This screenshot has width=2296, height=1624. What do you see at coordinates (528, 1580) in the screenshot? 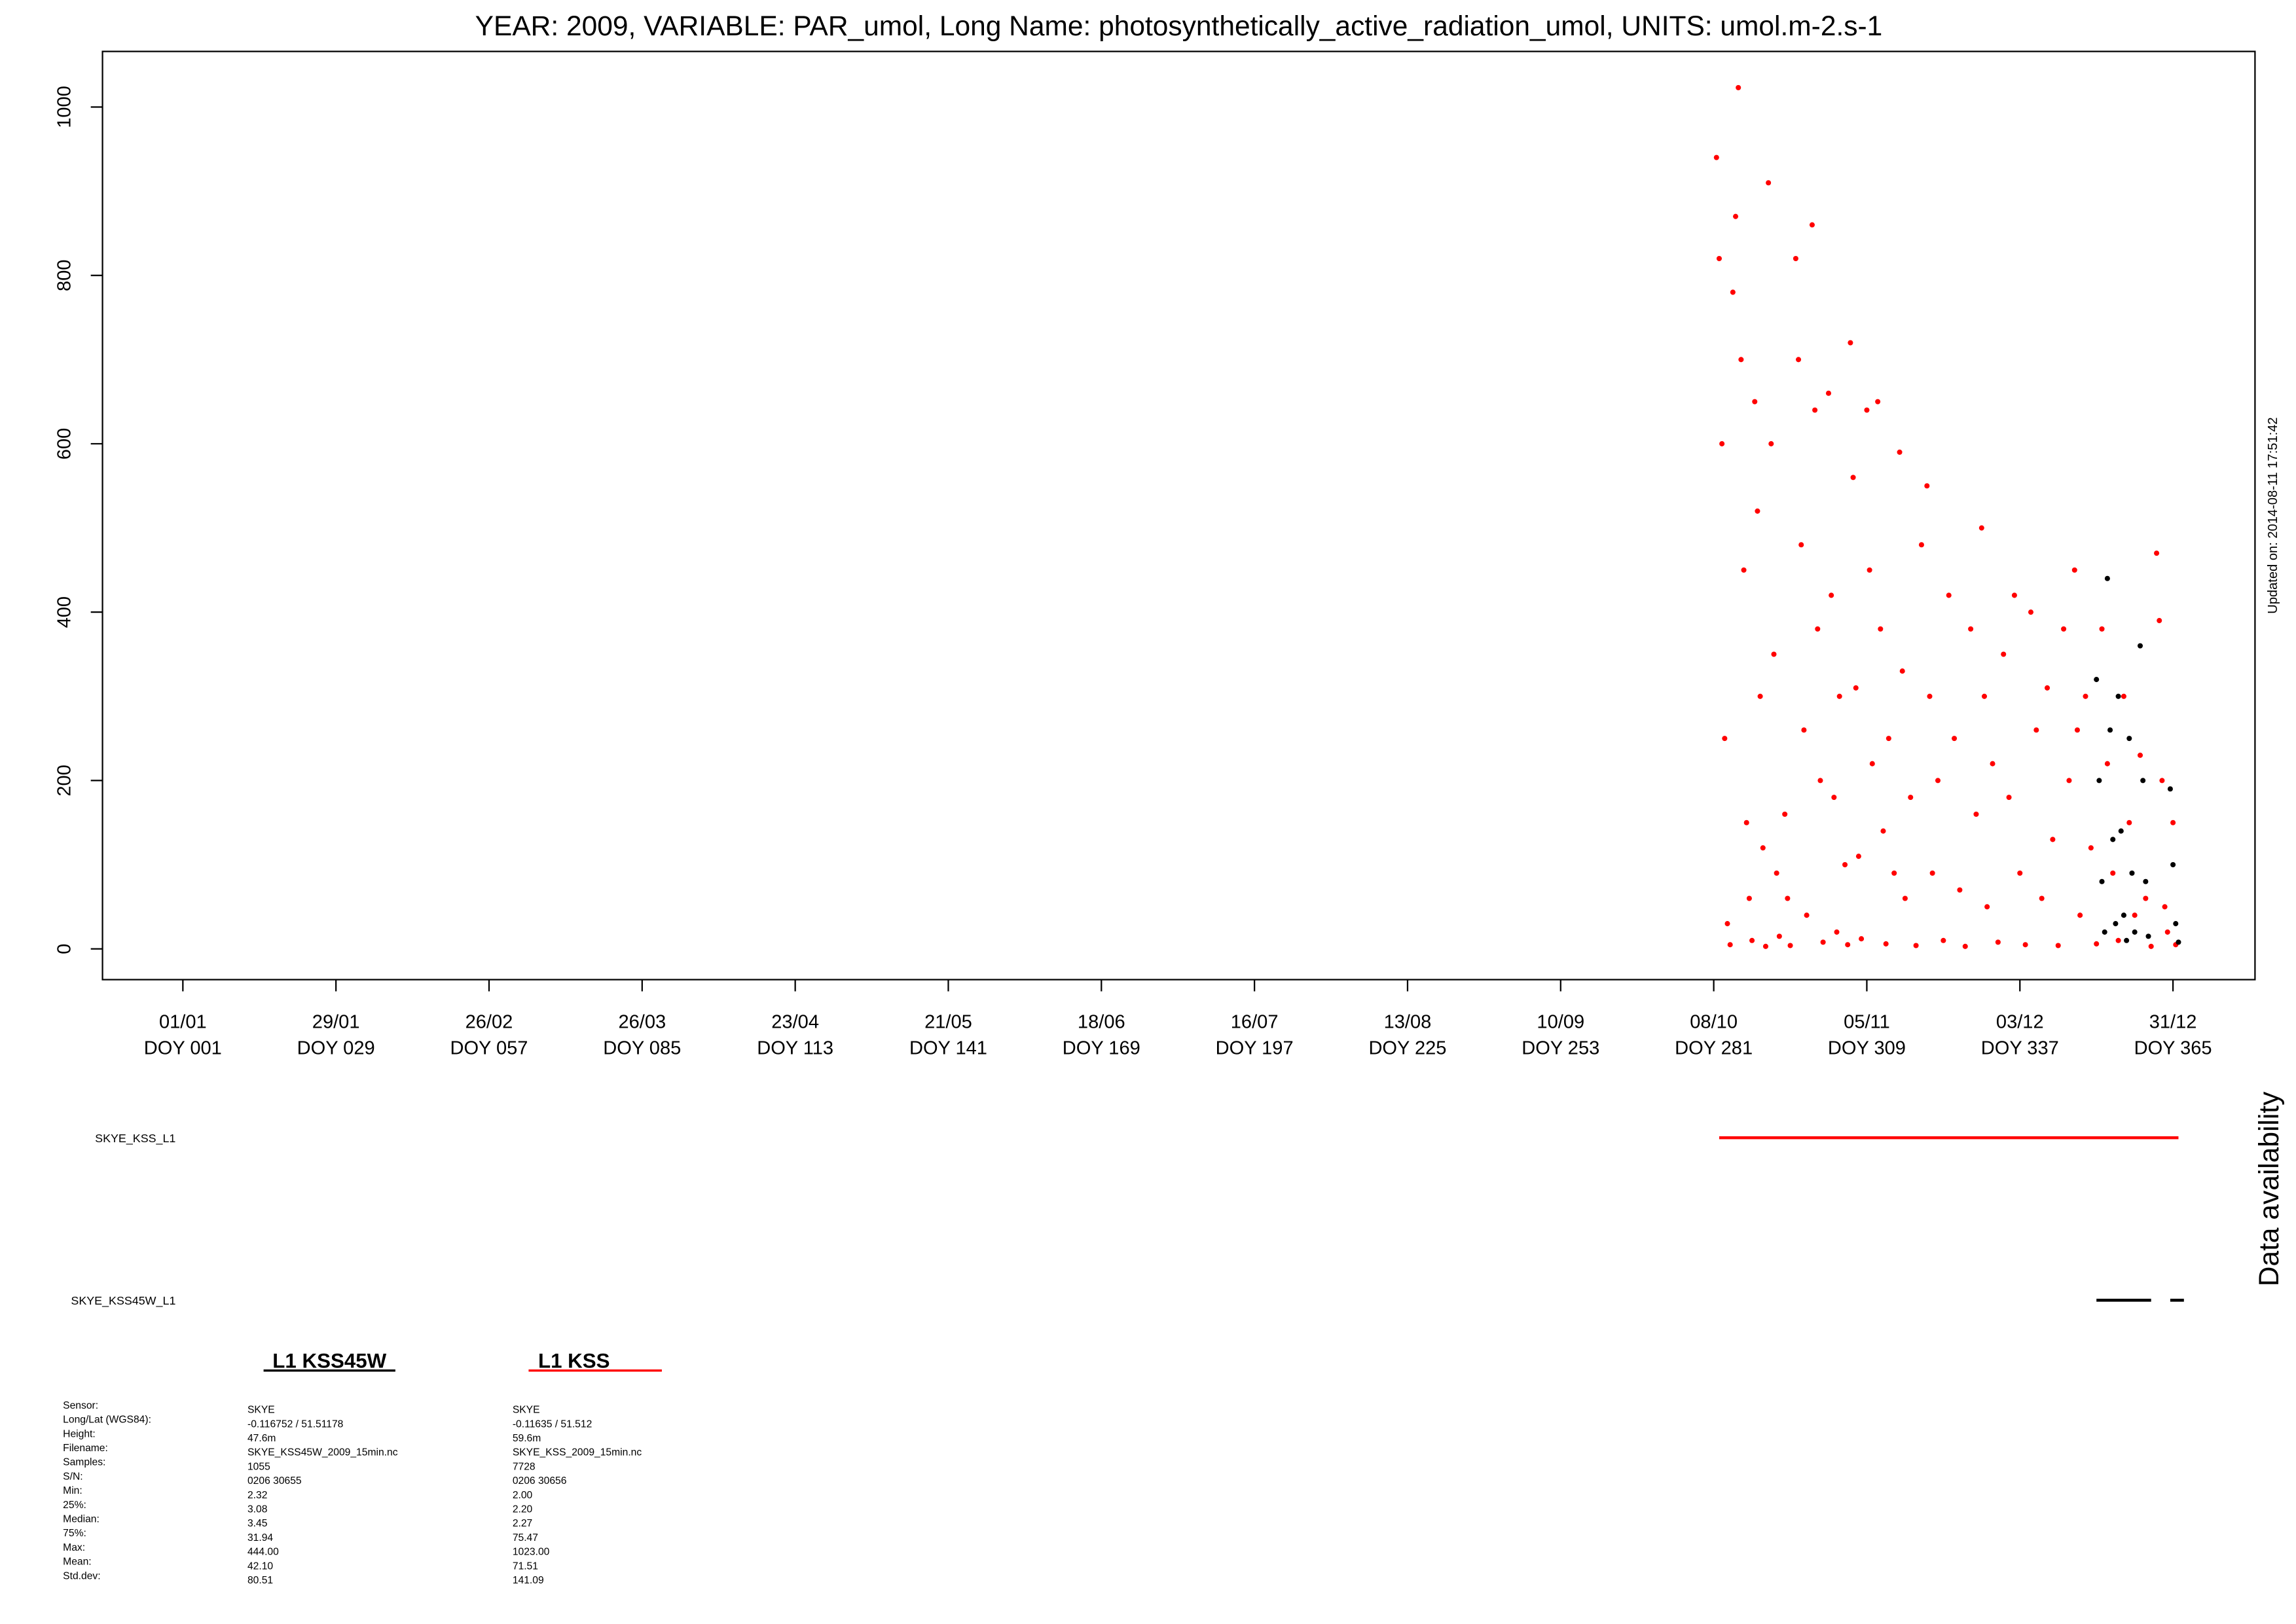
I see `stat-value: 141.09` at bounding box center [528, 1580].